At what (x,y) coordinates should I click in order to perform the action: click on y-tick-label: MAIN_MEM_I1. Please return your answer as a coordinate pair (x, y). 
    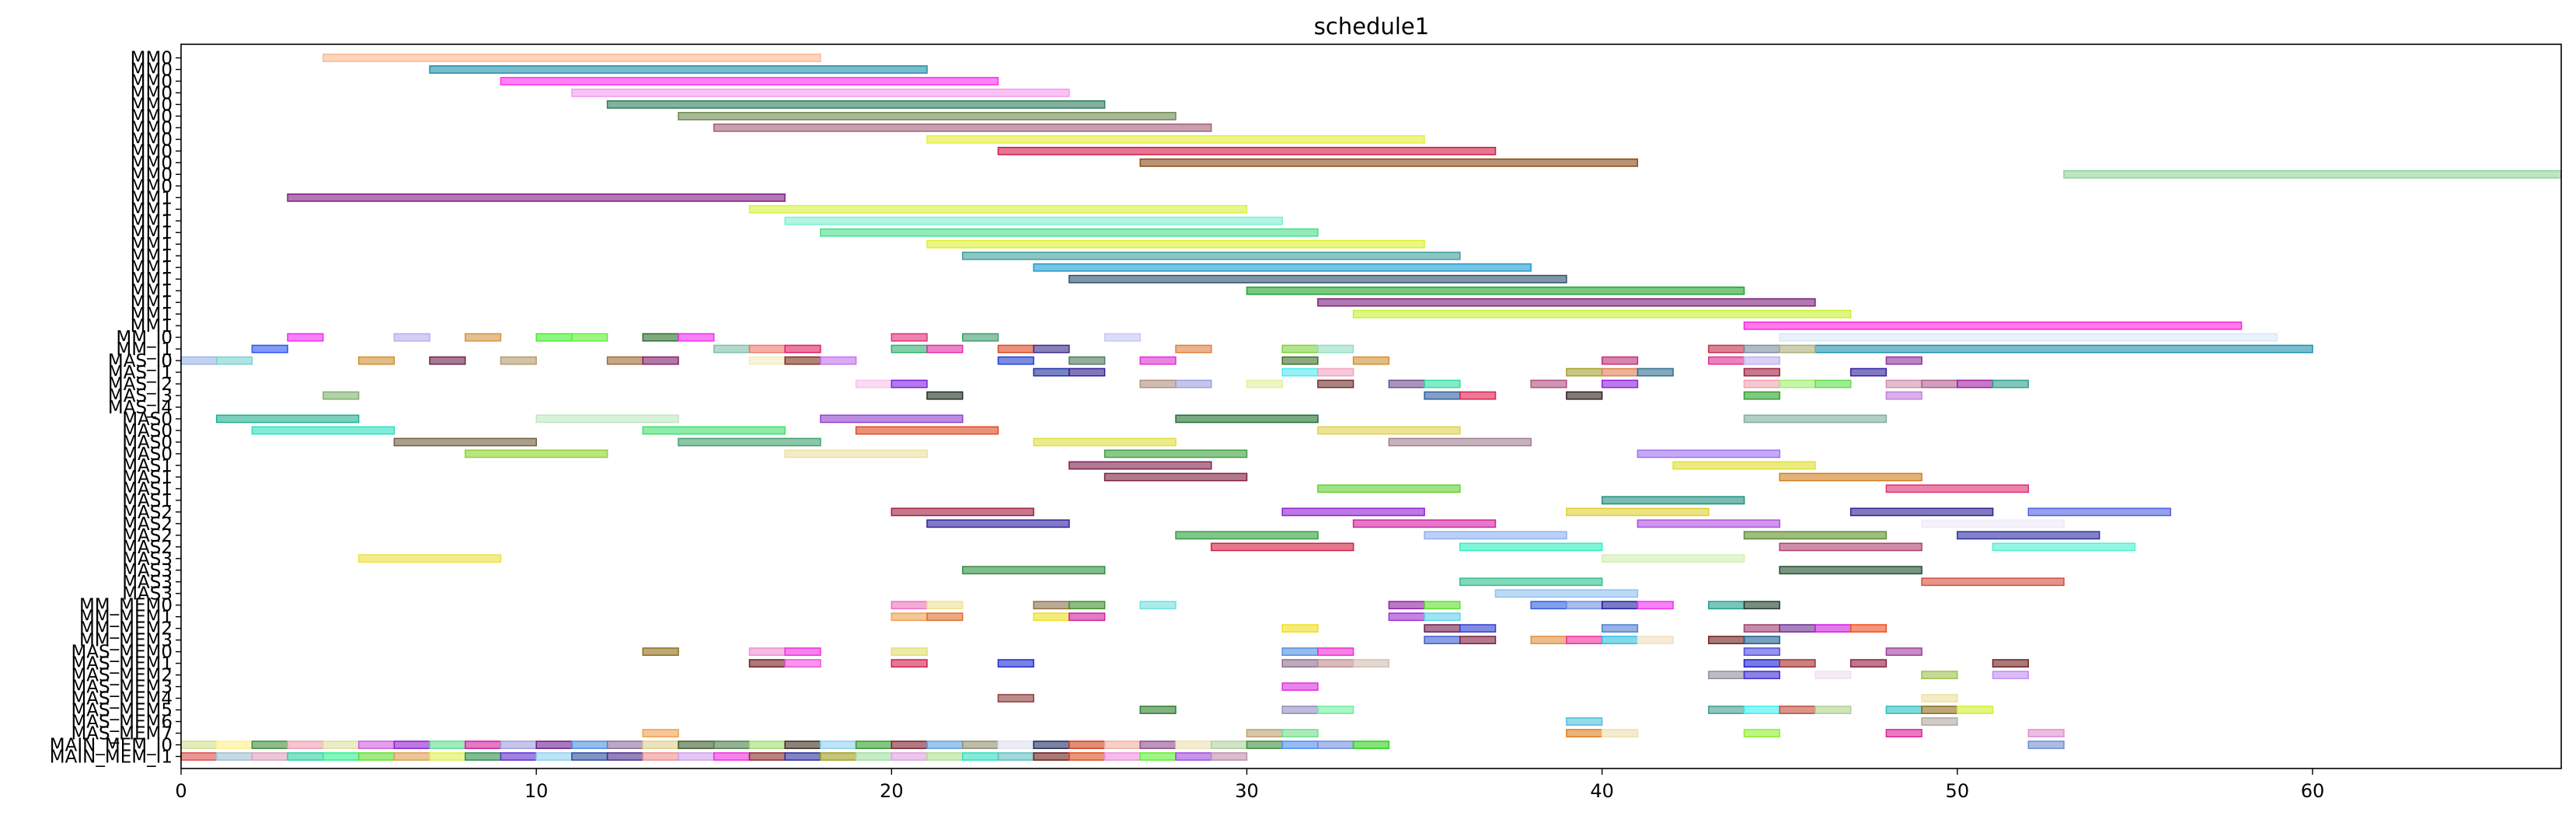
    Looking at the image, I should click on (112, 758).